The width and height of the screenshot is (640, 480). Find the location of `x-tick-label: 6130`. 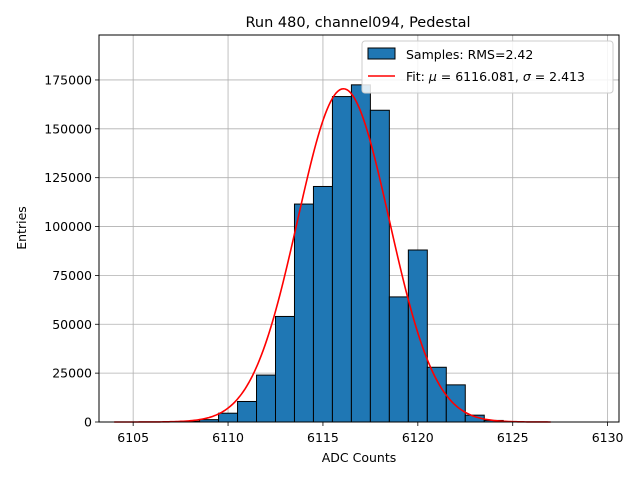

x-tick-label: 6130 is located at coordinates (608, 437).